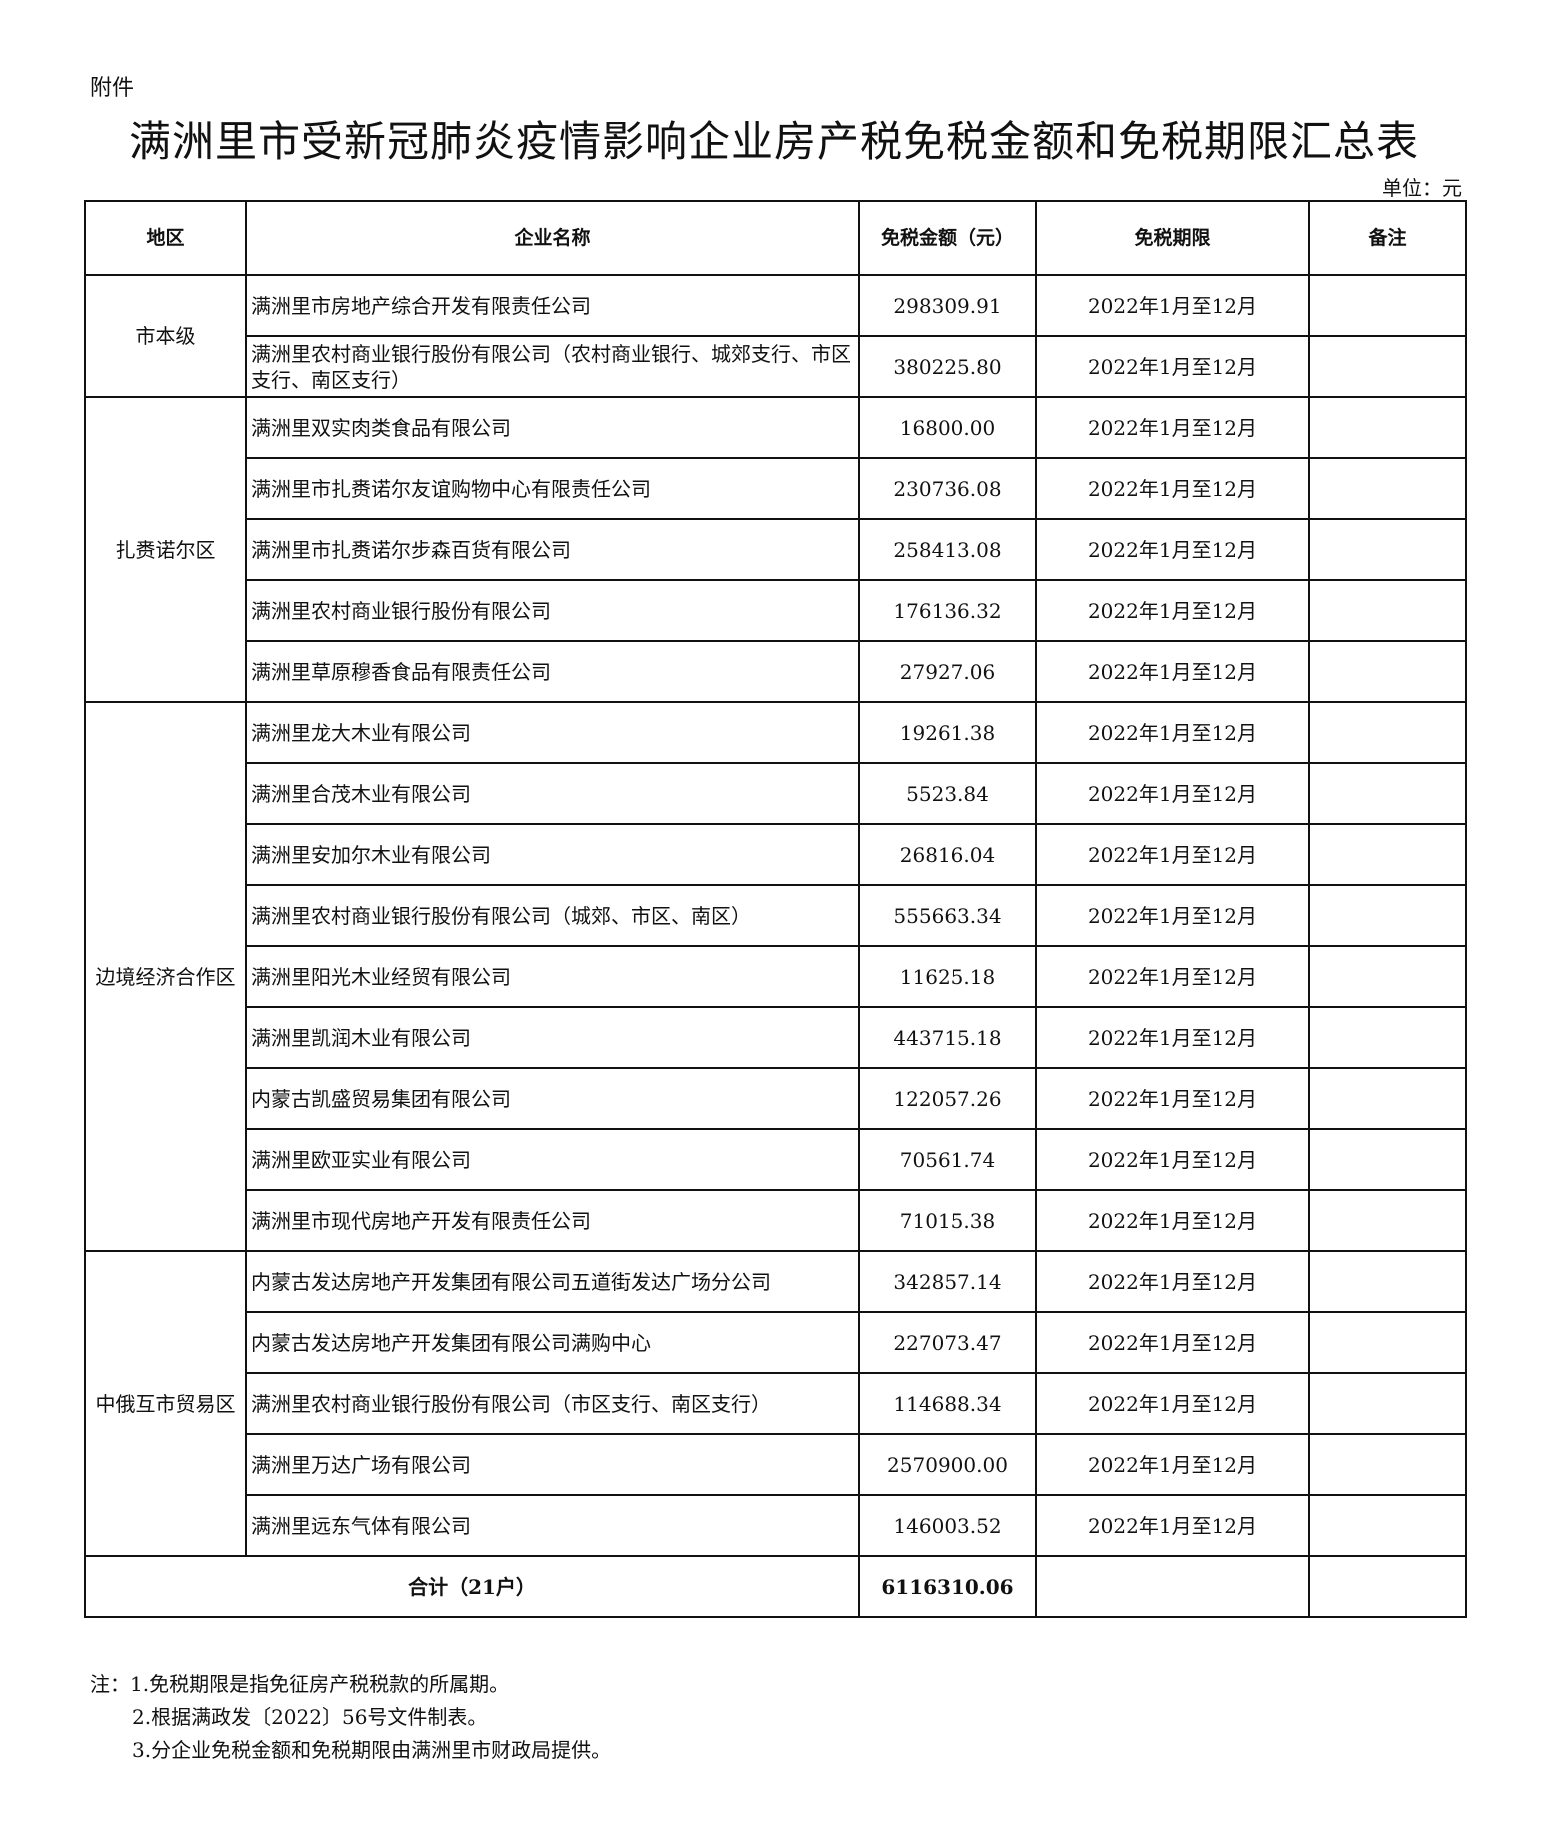 The image size is (1548, 1840). I want to click on region-cell: 边境经济合作区, so click(165, 976).